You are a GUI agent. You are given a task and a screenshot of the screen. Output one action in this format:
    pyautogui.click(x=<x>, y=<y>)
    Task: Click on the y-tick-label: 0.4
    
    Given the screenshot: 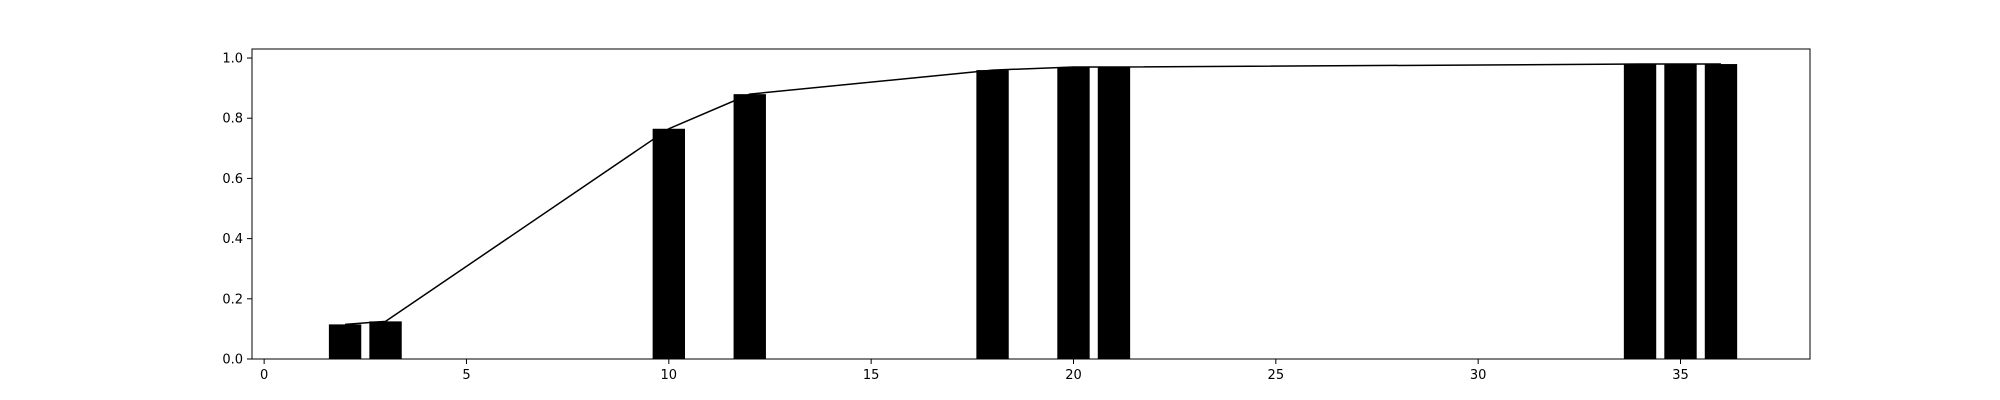 What is the action you would take?
    pyautogui.click(x=232, y=239)
    